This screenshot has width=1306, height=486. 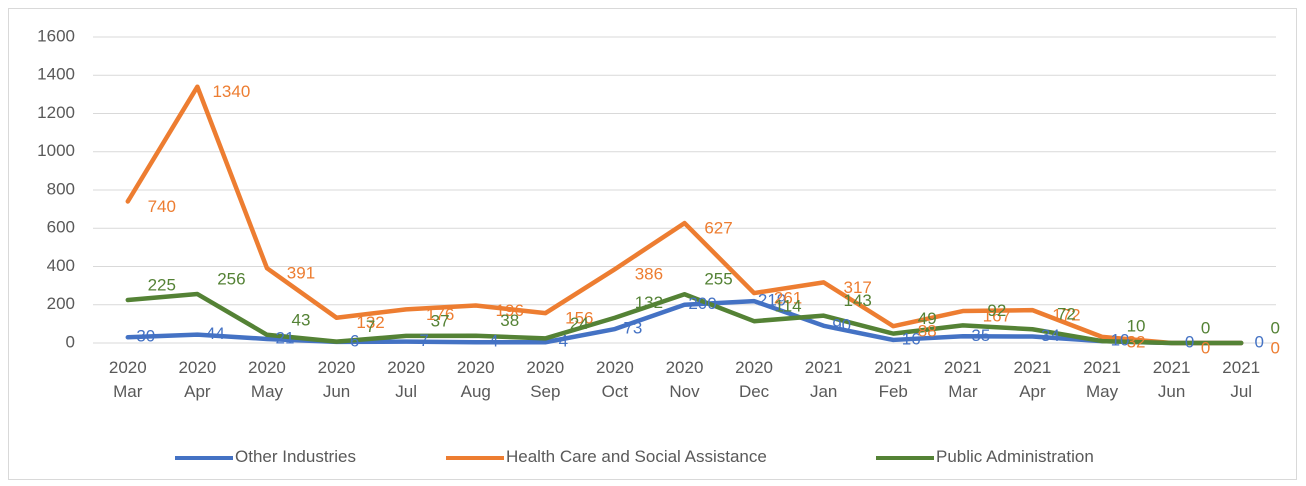 I want to click on data-label: 30, so click(x=145, y=336).